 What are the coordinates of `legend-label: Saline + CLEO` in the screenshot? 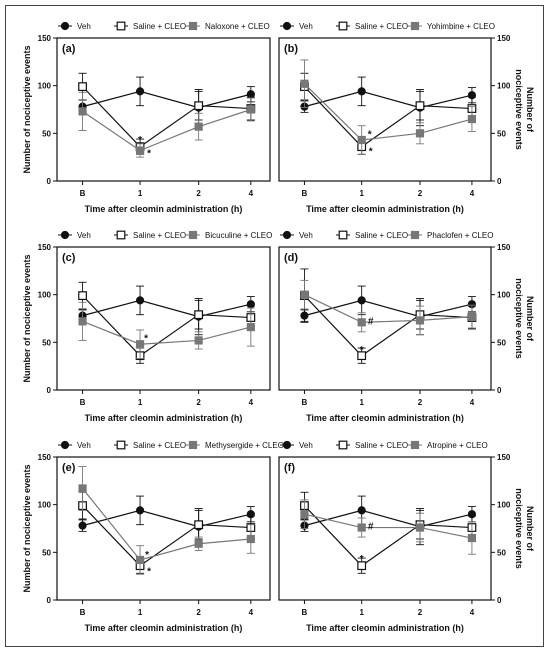 It's located at (159, 445).